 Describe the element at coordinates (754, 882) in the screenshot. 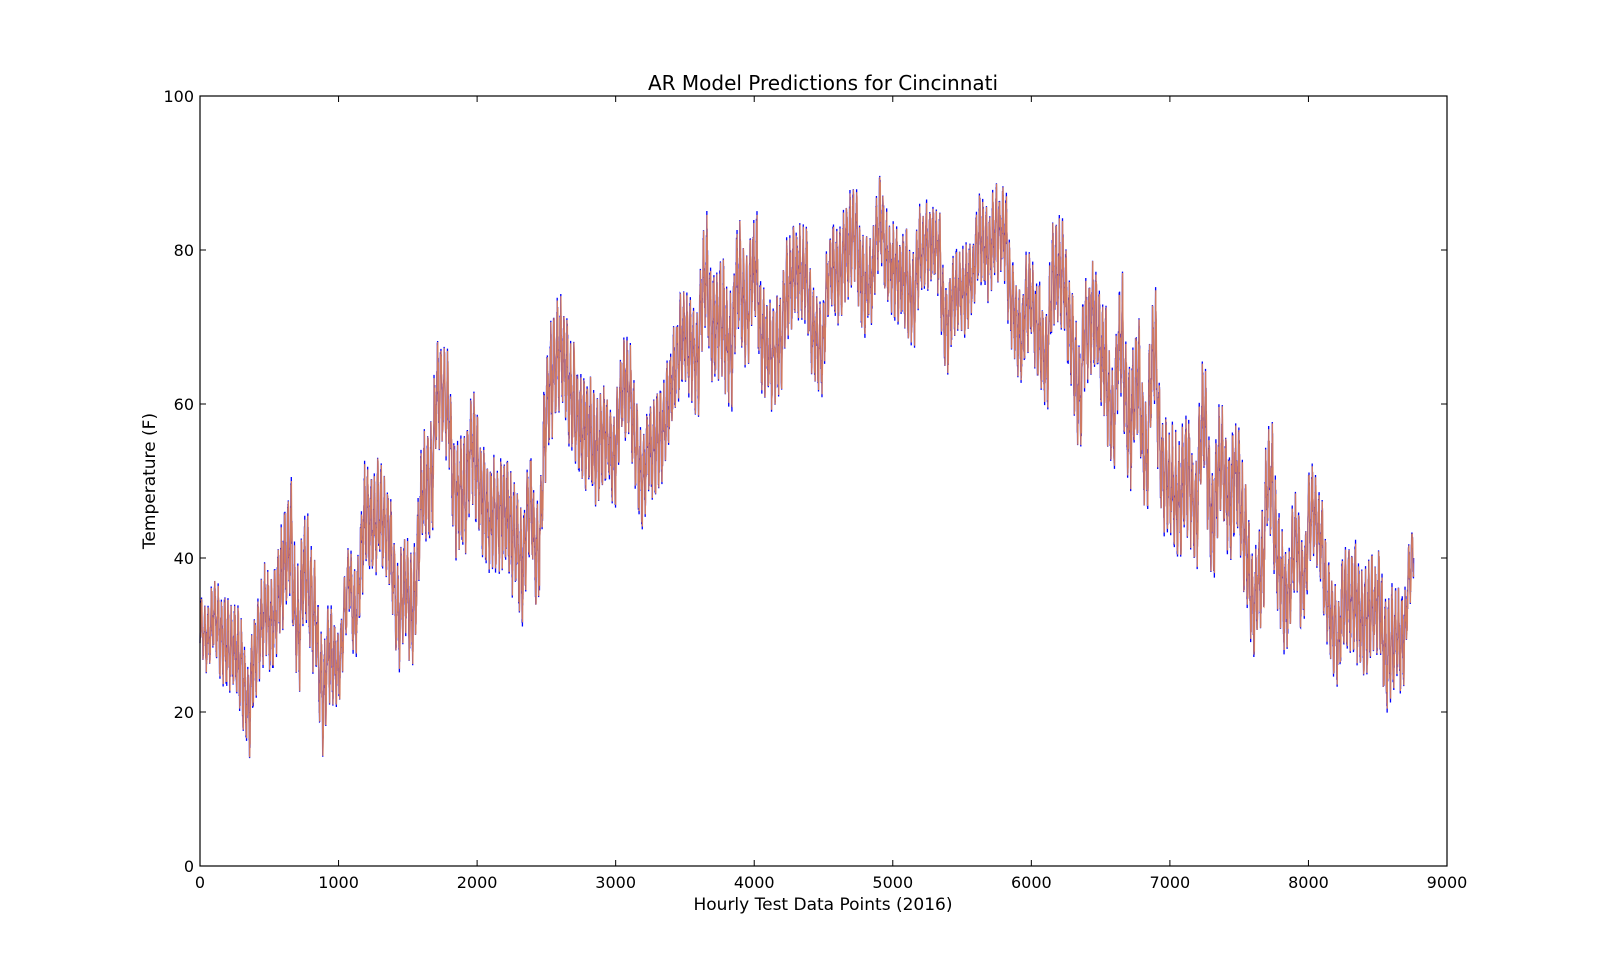

I see `x-tick-label: 4000` at that location.